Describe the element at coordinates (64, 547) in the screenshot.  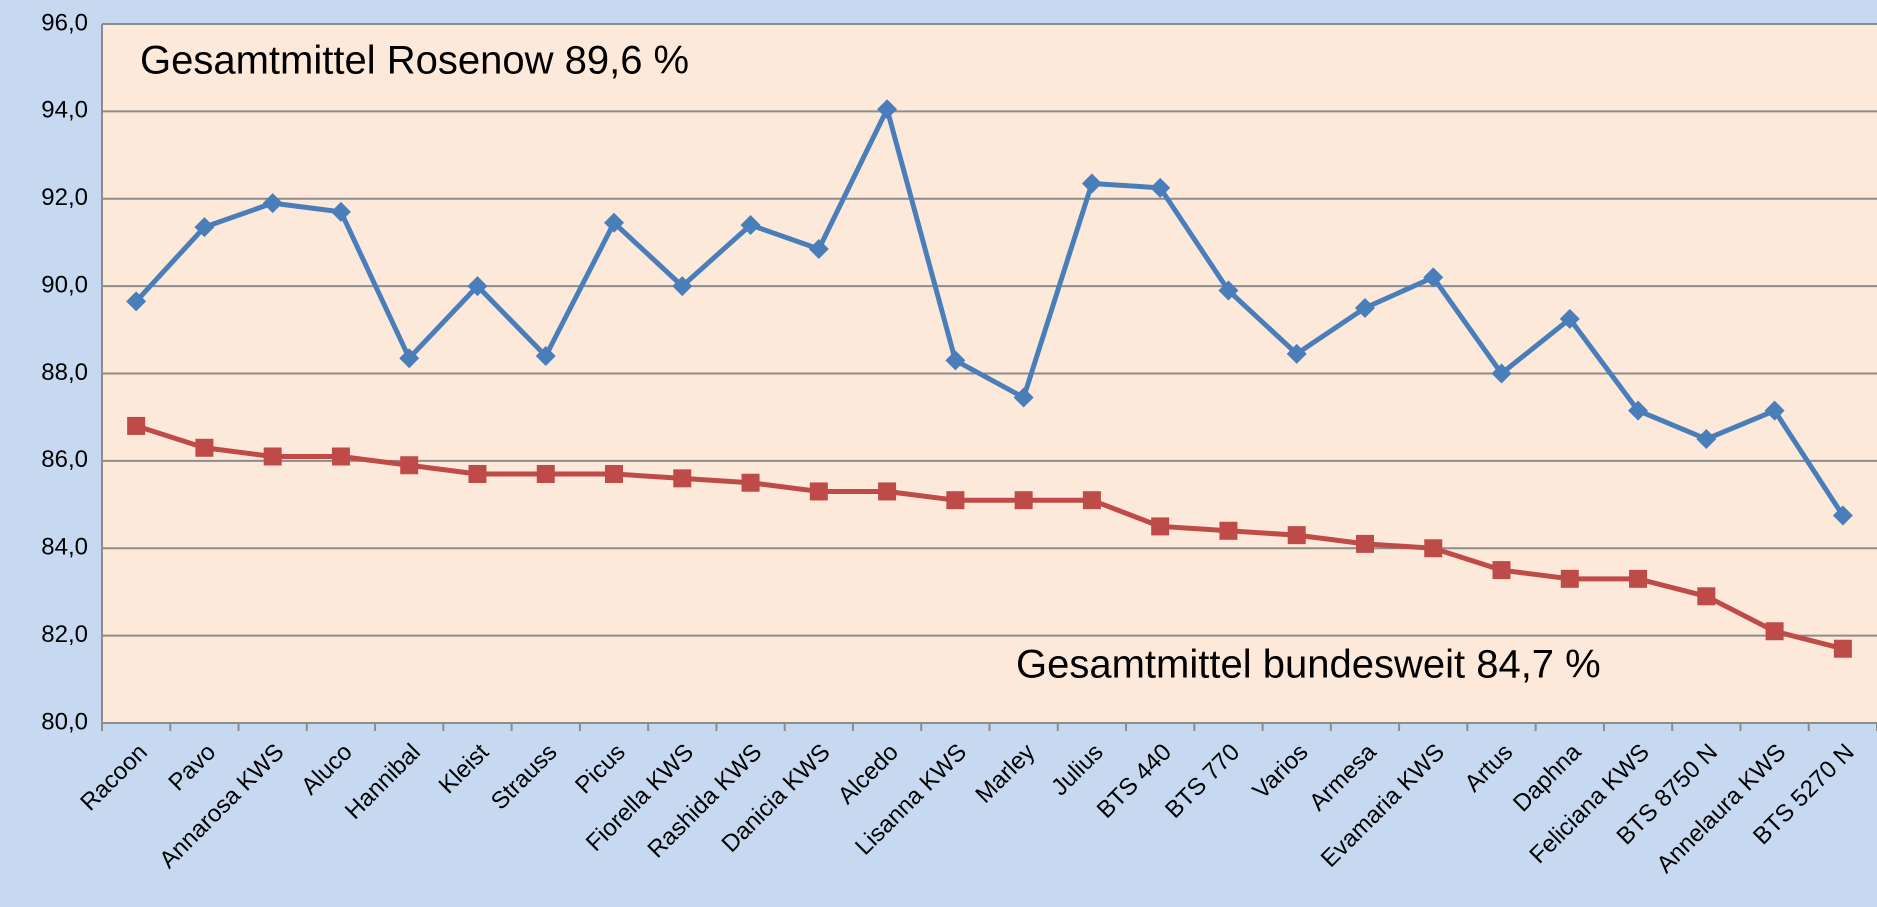
I see `y-tick-label: 84,0` at that location.